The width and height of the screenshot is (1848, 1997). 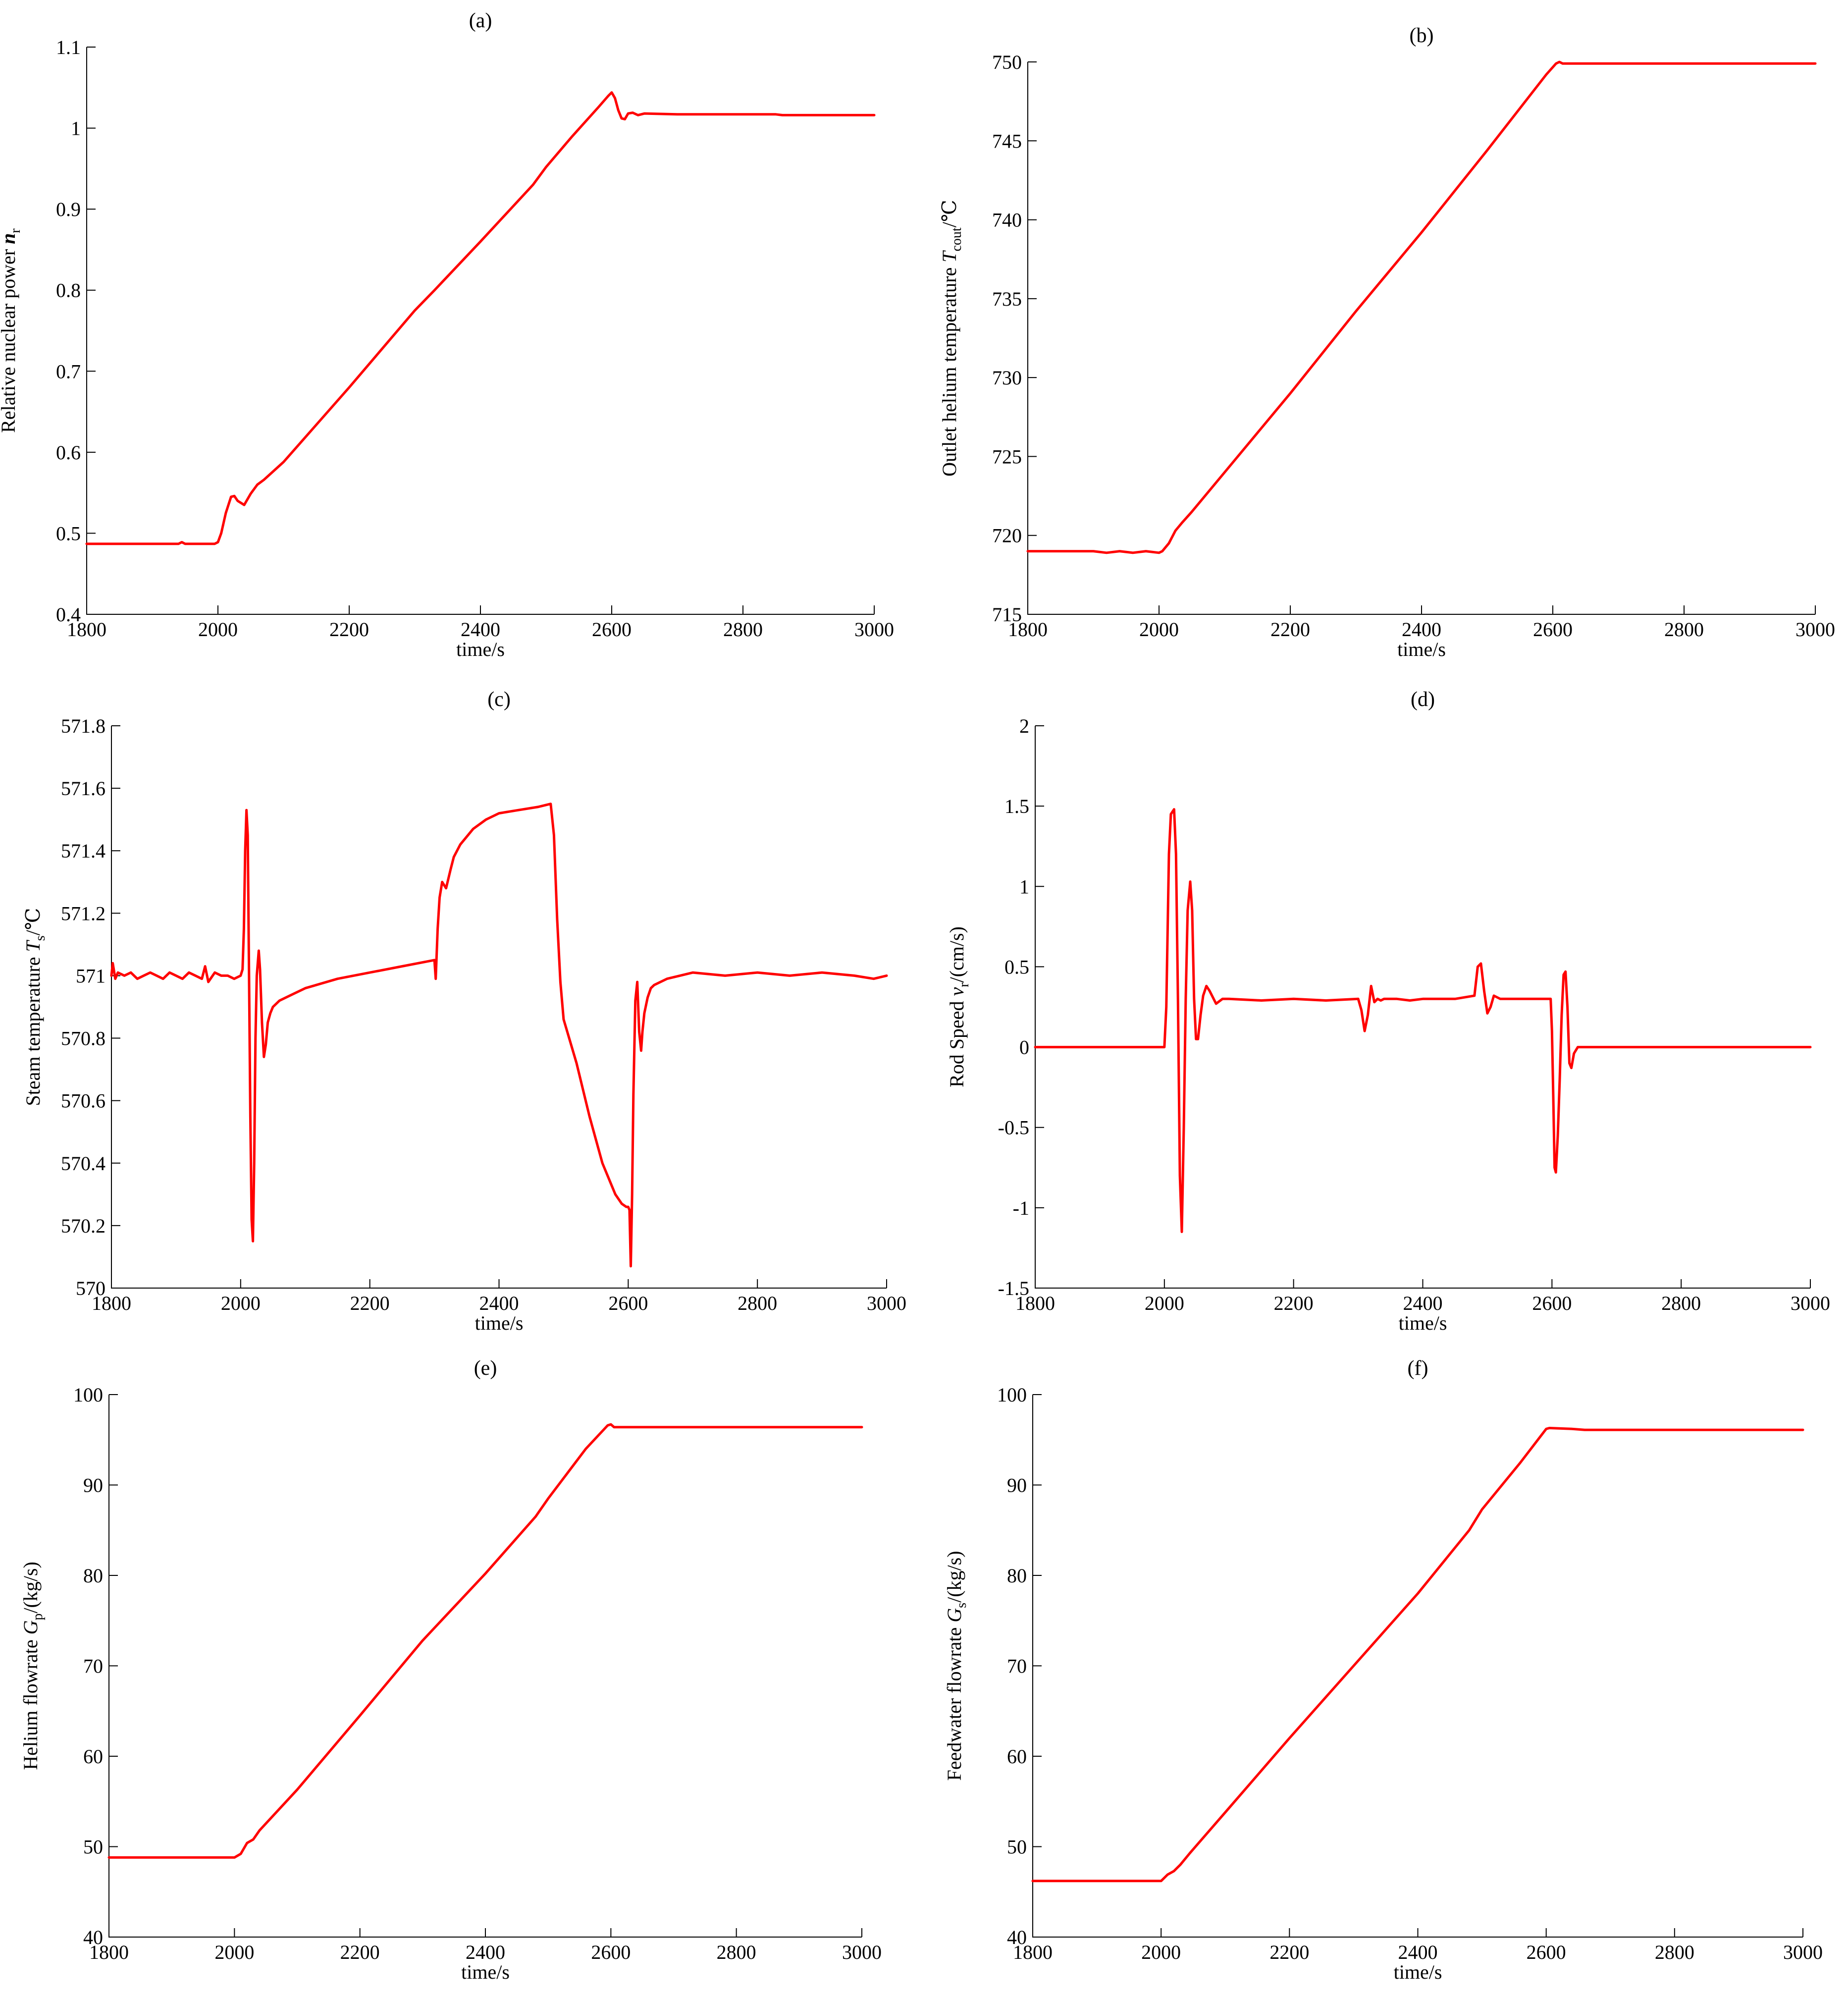 I want to click on y-tick-label: 735, so click(x=1007, y=299).